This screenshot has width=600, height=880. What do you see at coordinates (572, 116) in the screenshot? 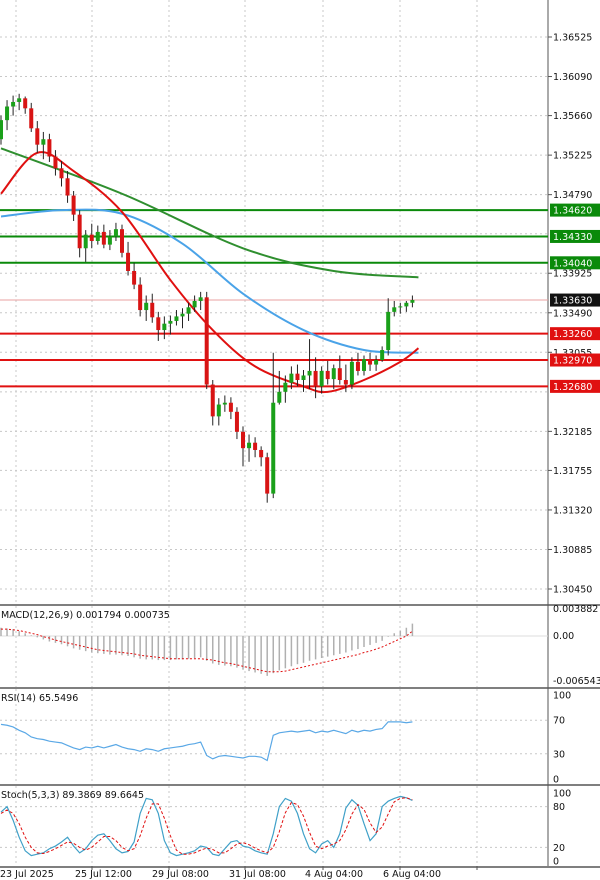
I see `price-tick-label: 1.35660` at bounding box center [572, 116].